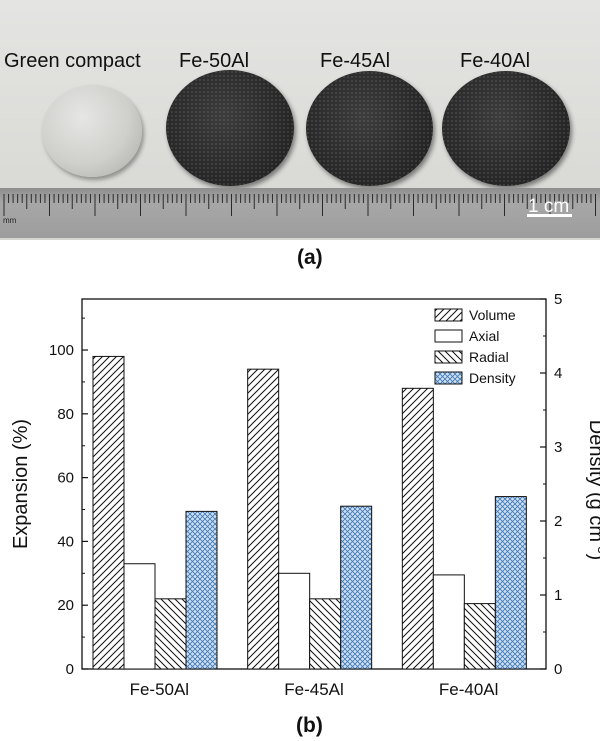  What do you see at coordinates (299, 205) in the screenshot?
I see `ruler-ticks` at bounding box center [299, 205].